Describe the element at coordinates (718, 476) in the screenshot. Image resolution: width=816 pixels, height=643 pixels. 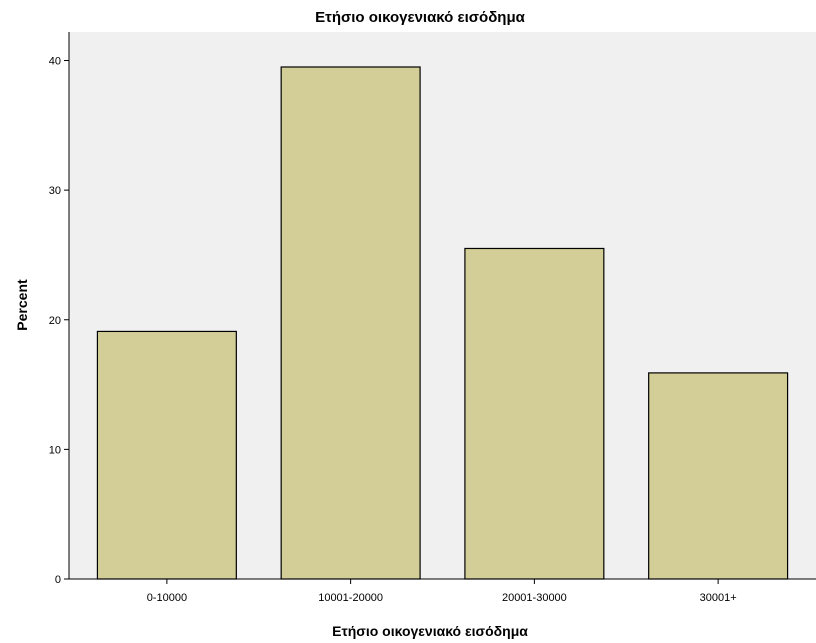
I see `bar-30001+` at that location.